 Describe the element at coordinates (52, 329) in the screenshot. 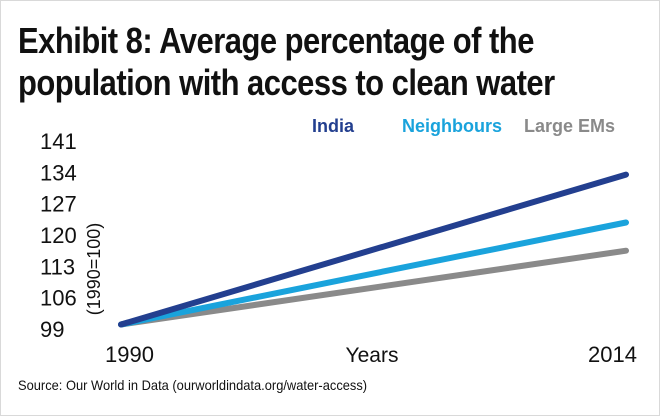

I see `y-tick-label: 99` at that location.